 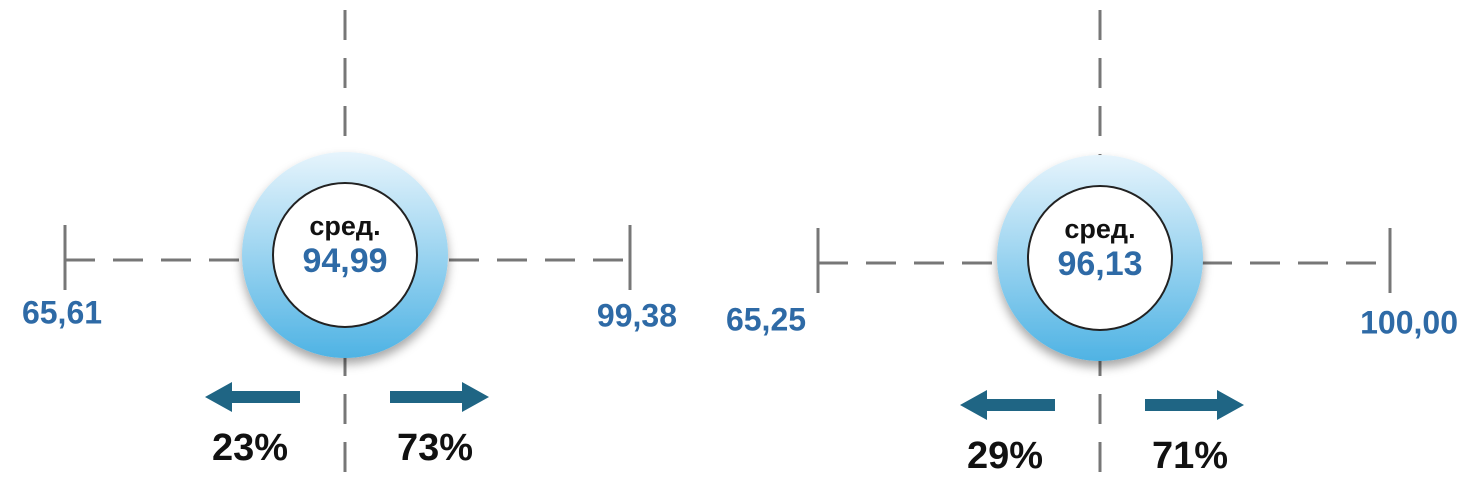 What do you see at coordinates (1190, 456) in the screenshot?
I see `above-share: 71%` at bounding box center [1190, 456].